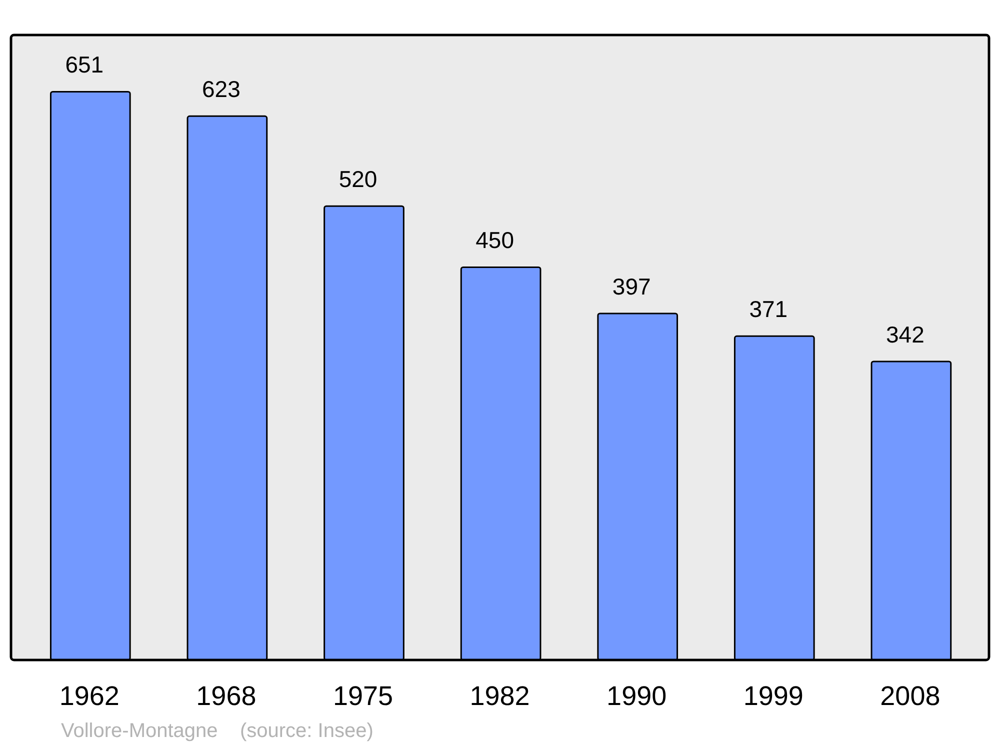 Image resolution: width=1000 pixels, height=747 pixels. What do you see at coordinates (631, 286) in the screenshot?
I see `data-label: 397` at bounding box center [631, 286].